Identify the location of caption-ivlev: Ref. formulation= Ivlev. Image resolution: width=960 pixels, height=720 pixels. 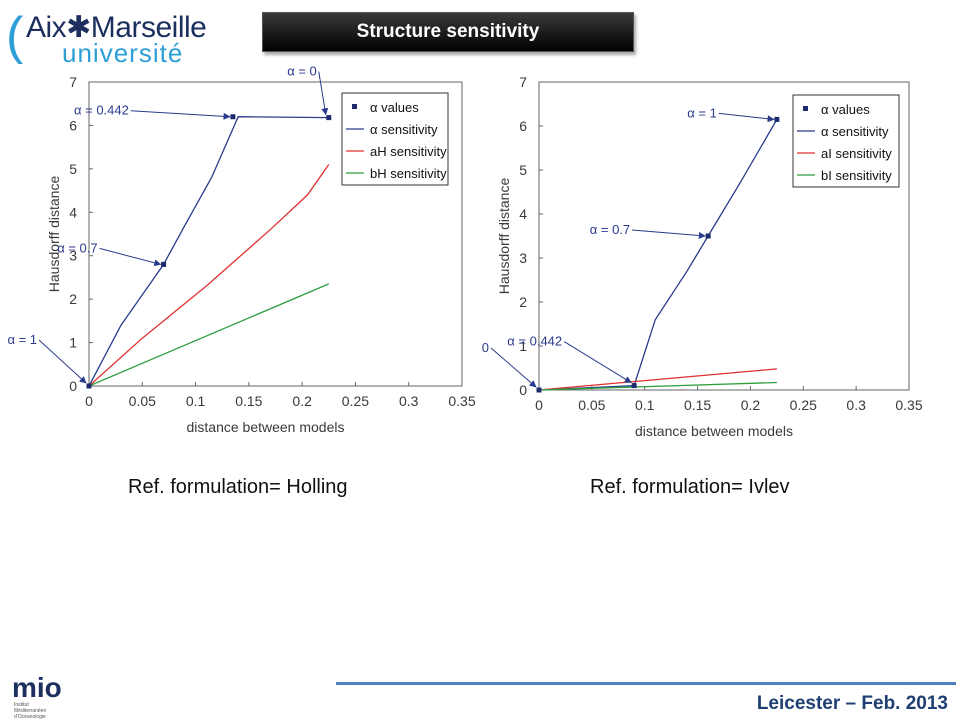
(690, 487).